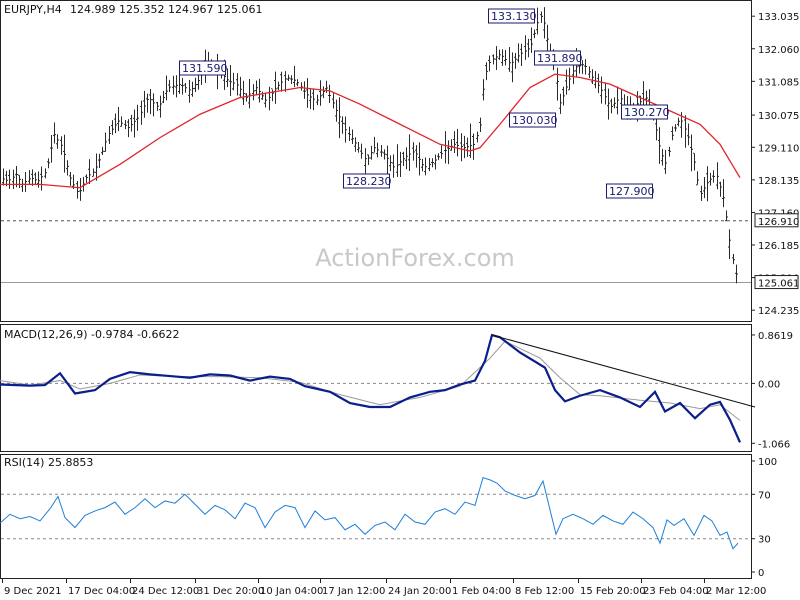 This screenshot has width=800, height=600. I want to click on x-axis-label: 15 Feb 20:00, so click(613, 591).